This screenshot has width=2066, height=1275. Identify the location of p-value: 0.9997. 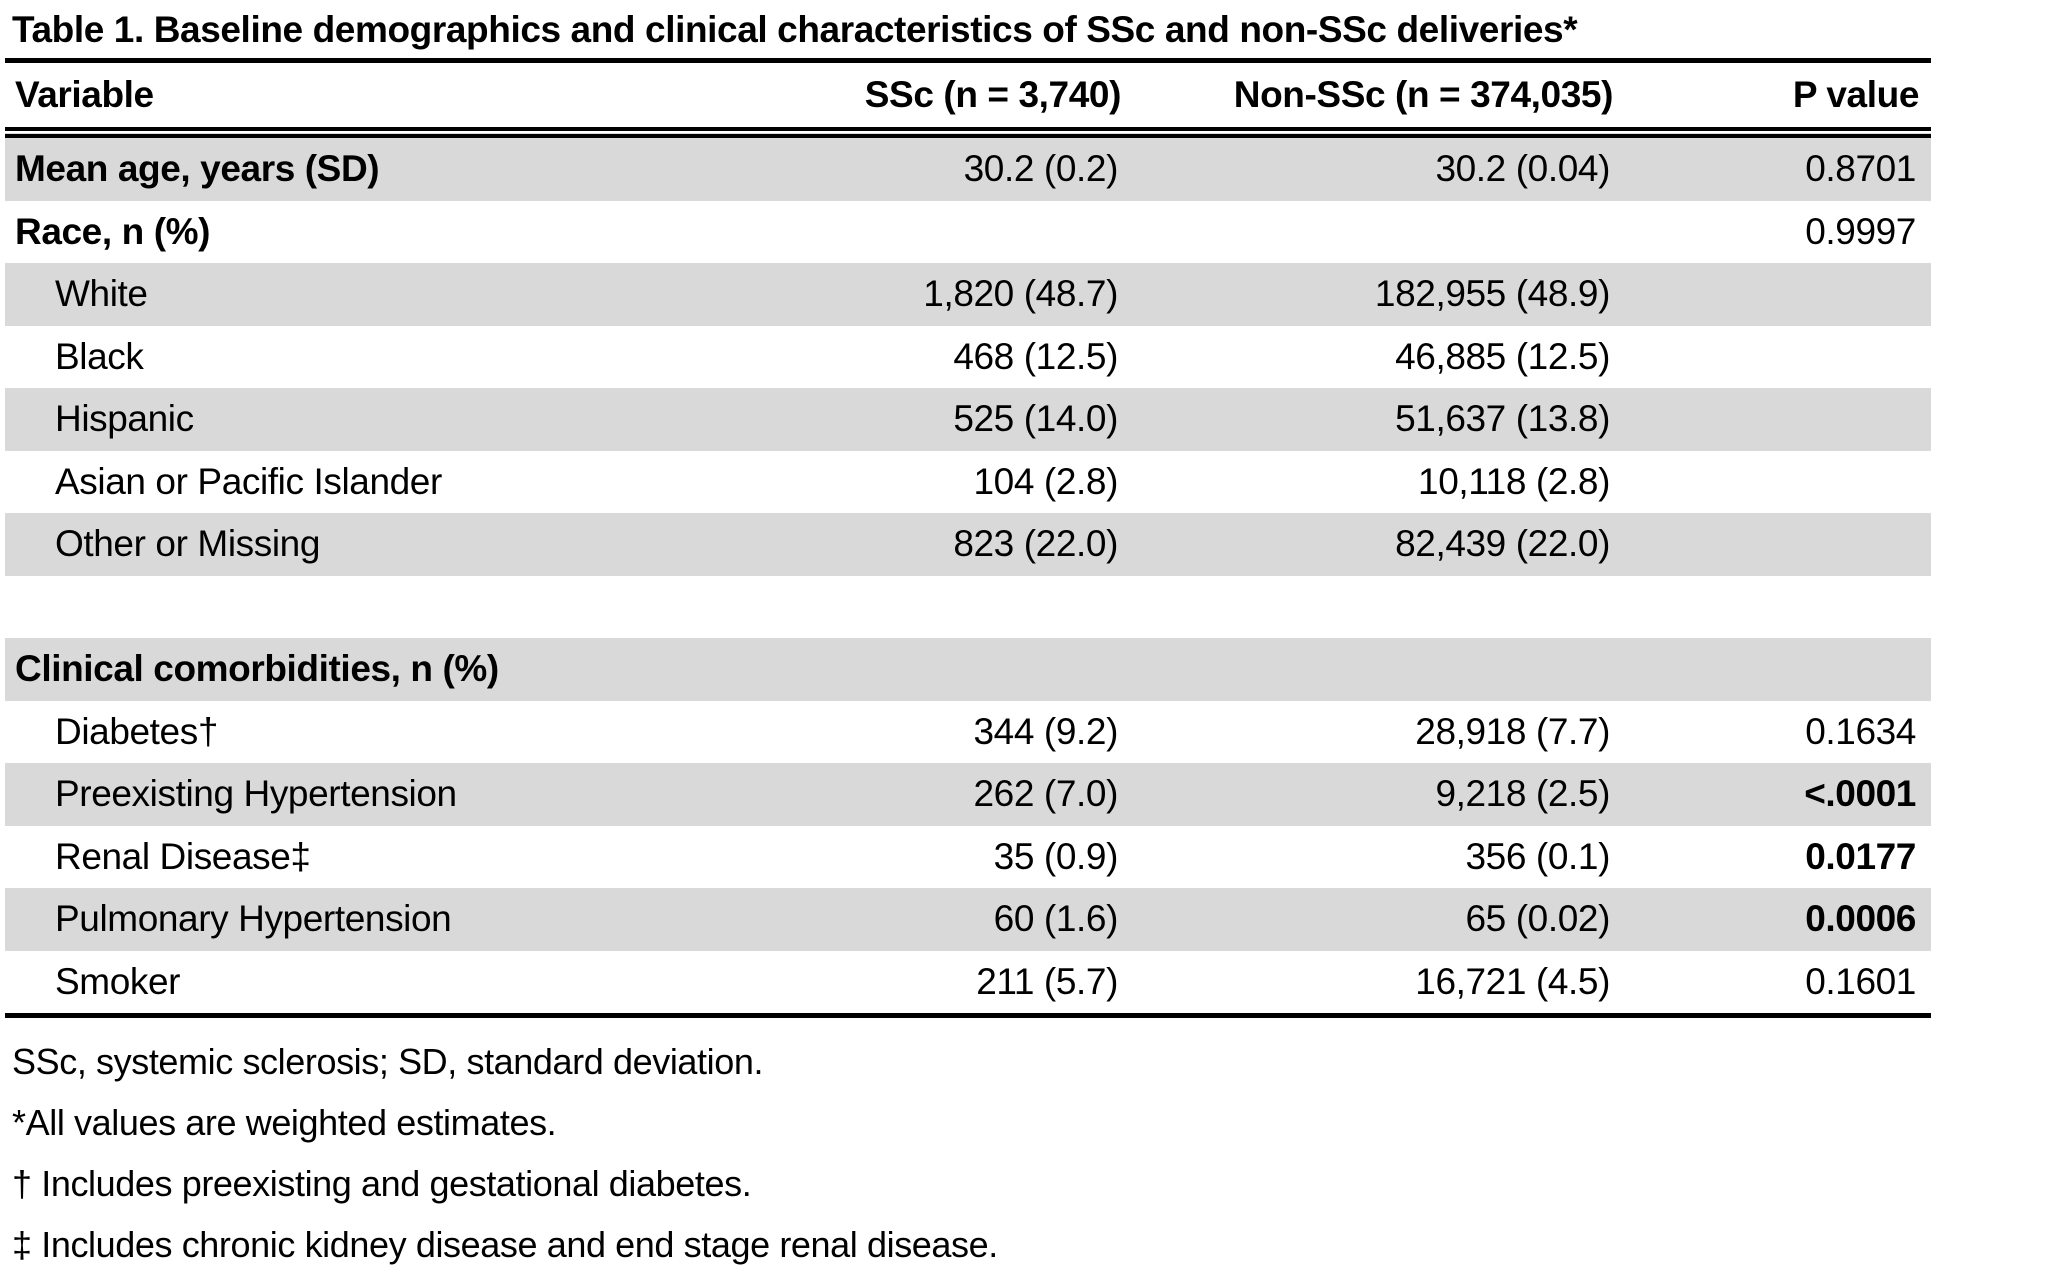
(1860, 231).